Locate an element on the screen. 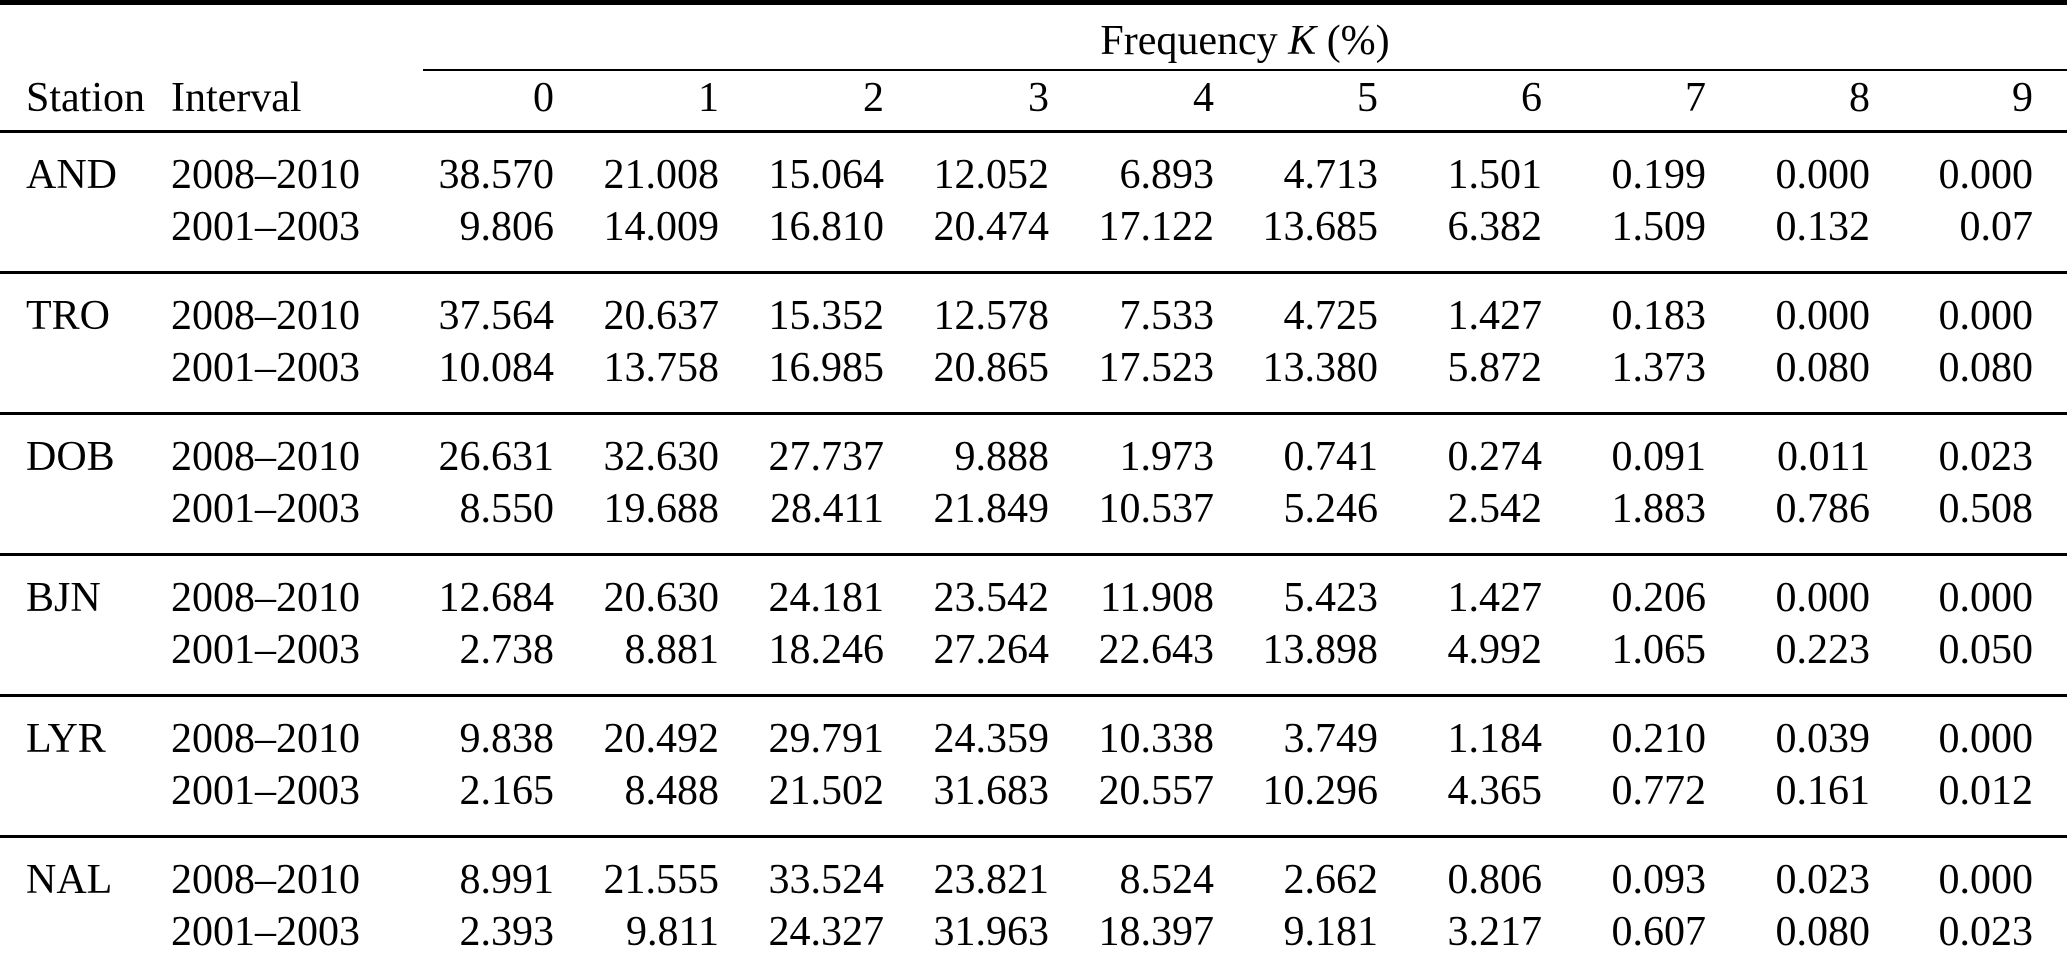  frequency-value: 0.011 is located at coordinates (1823, 457).